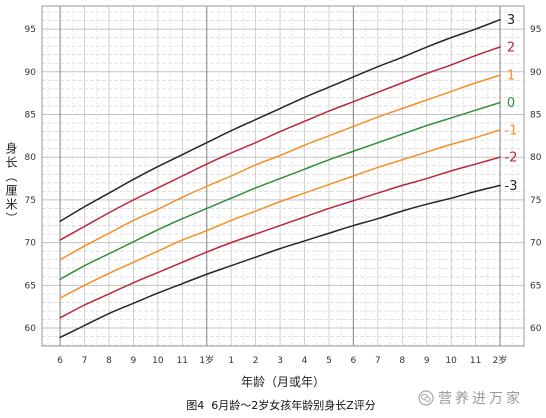 The height and width of the screenshot is (418, 546). I want to click on series-label--2: -2, so click(511, 158).